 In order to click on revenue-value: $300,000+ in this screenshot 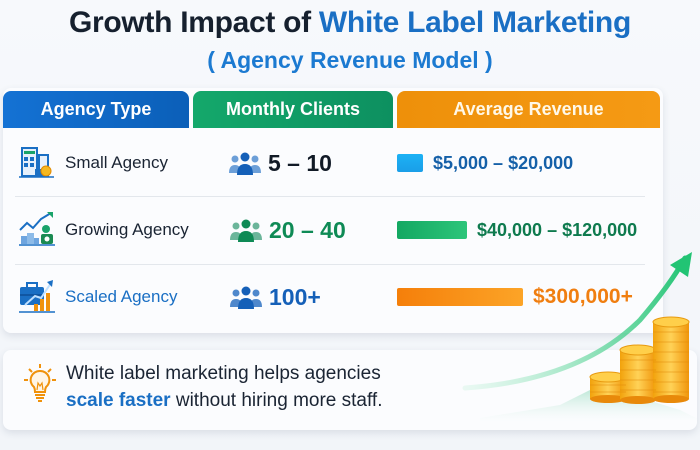, I will do `click(583, 296)`.